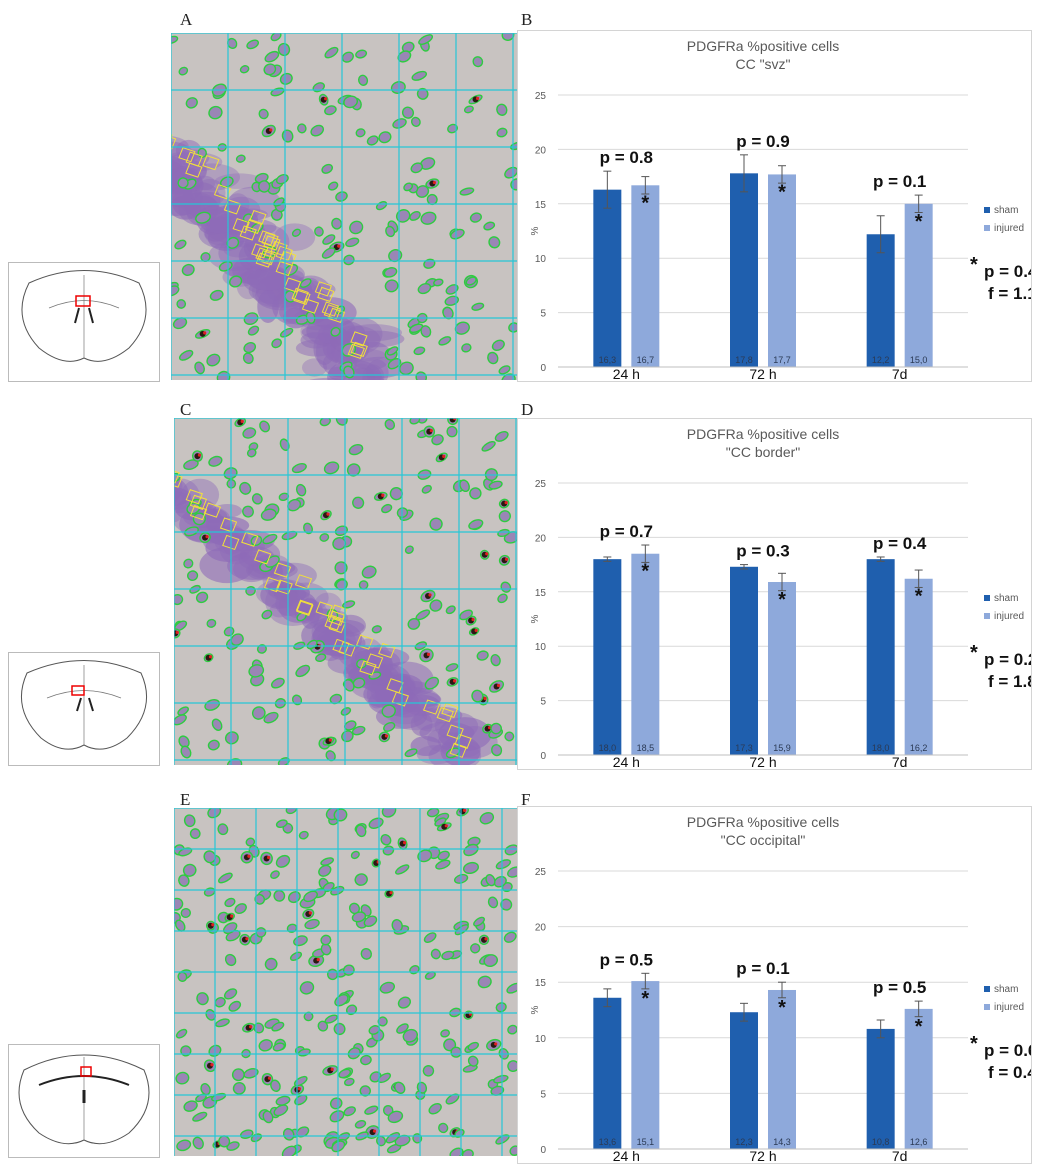  I want to click on stats-p-value: p = 0.6, so click(1007, 1050).